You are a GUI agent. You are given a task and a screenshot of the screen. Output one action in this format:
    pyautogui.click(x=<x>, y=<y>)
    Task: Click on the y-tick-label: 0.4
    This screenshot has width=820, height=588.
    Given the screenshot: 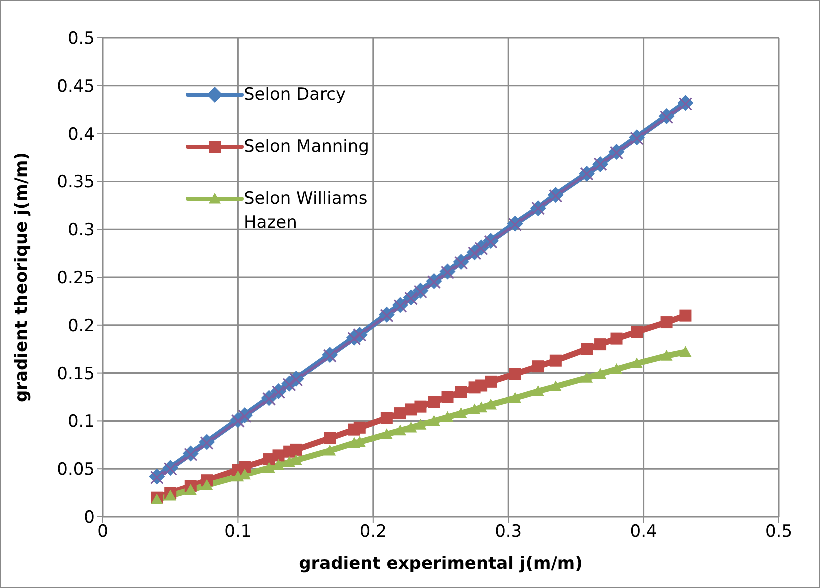 What is the action you would take?
    pyautogui.click(x=81, y=134)
    